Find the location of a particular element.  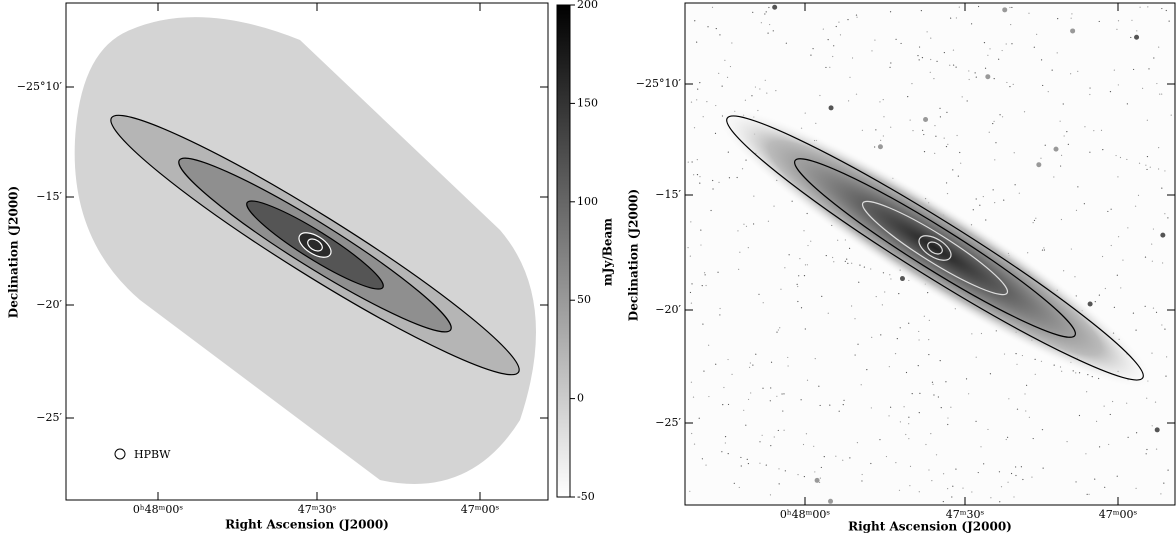

y-tick-label: −25′ is located at coordinates (49, 417).